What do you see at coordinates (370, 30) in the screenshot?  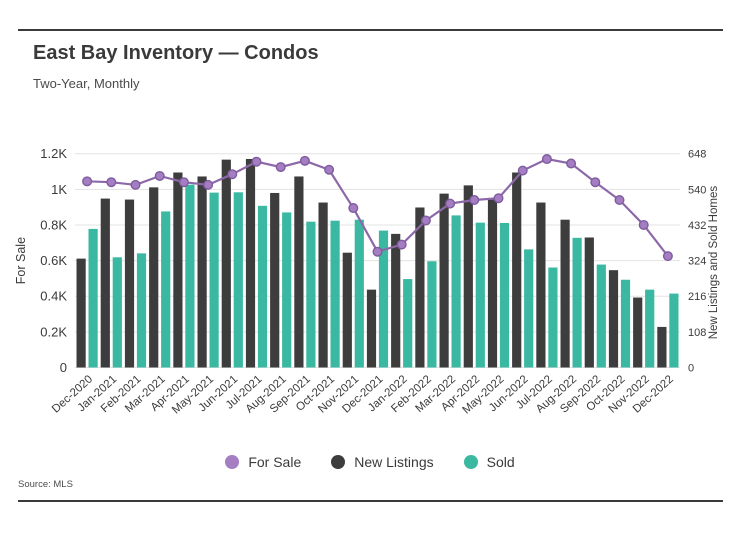 I see `top-divider` at bounding box center [370, 30].